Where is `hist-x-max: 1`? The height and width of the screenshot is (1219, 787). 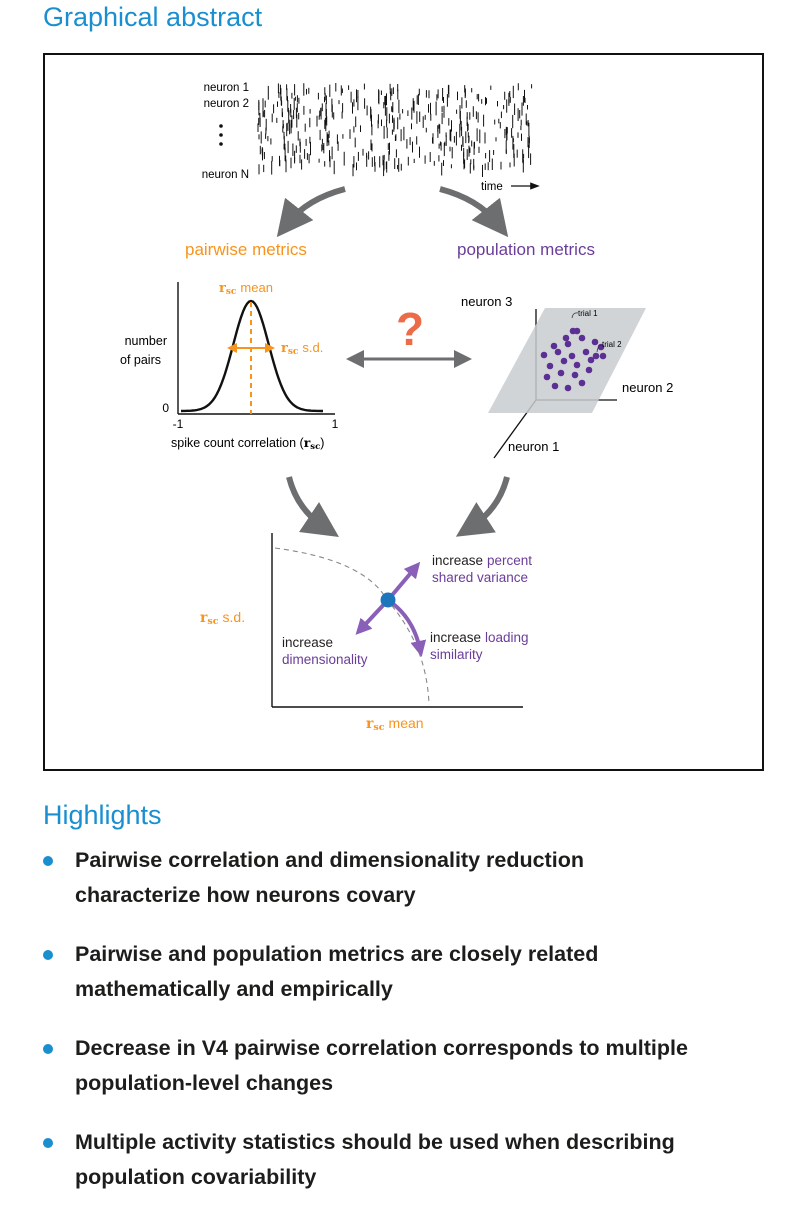
hist-x-max: 1 is located at coordinates (335, 424).